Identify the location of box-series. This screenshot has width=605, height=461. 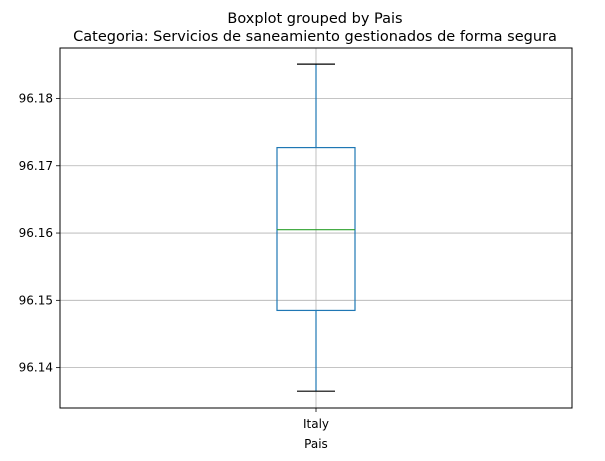
(316, 227).